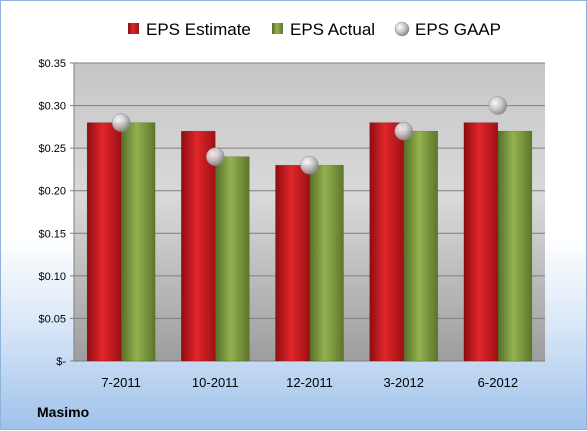 This screenshot has width=587, height=431. What do you see at coordinates (61, 362) in the screenshot?
I see `y-tick-label: $-` at bounding box center [61, 362].